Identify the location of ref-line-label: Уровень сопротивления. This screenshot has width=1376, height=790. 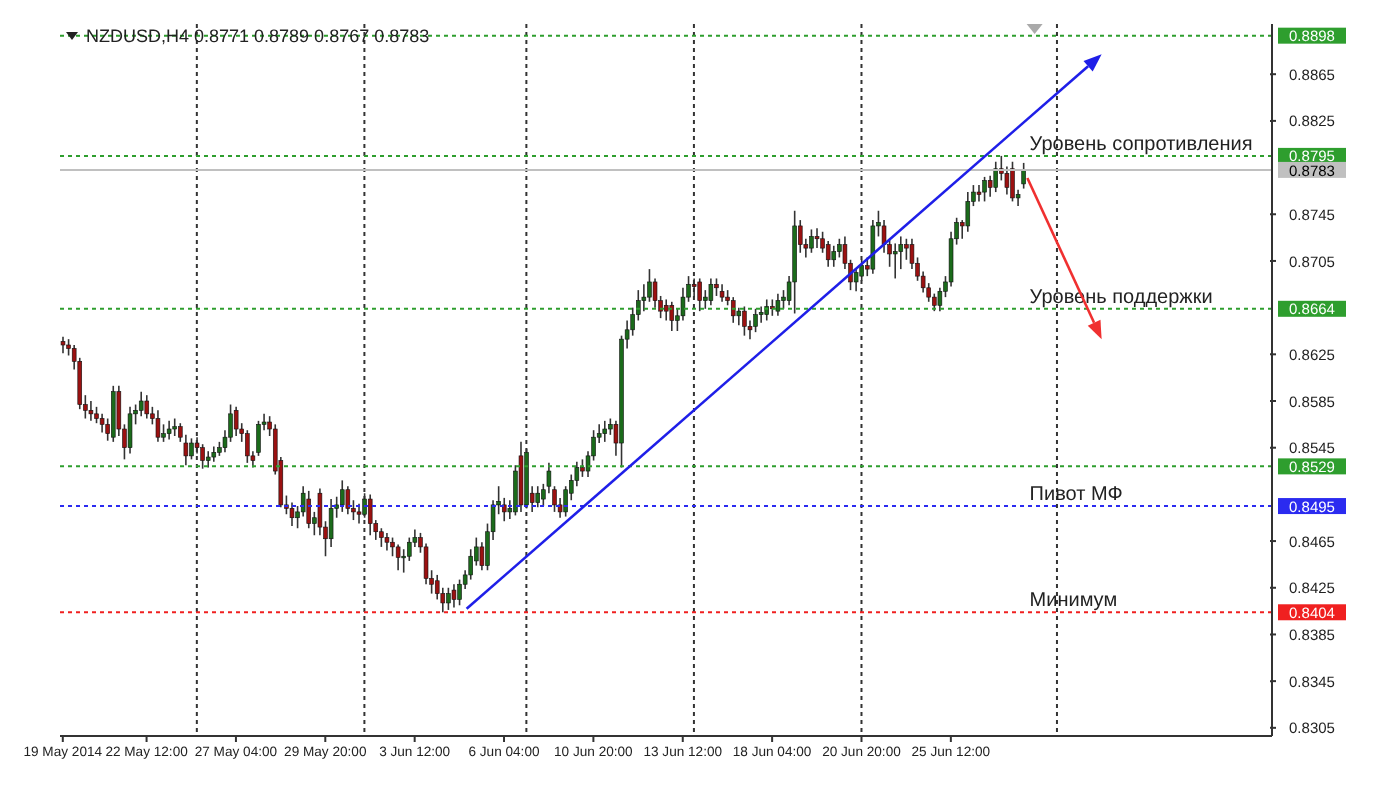
(1141, 144).